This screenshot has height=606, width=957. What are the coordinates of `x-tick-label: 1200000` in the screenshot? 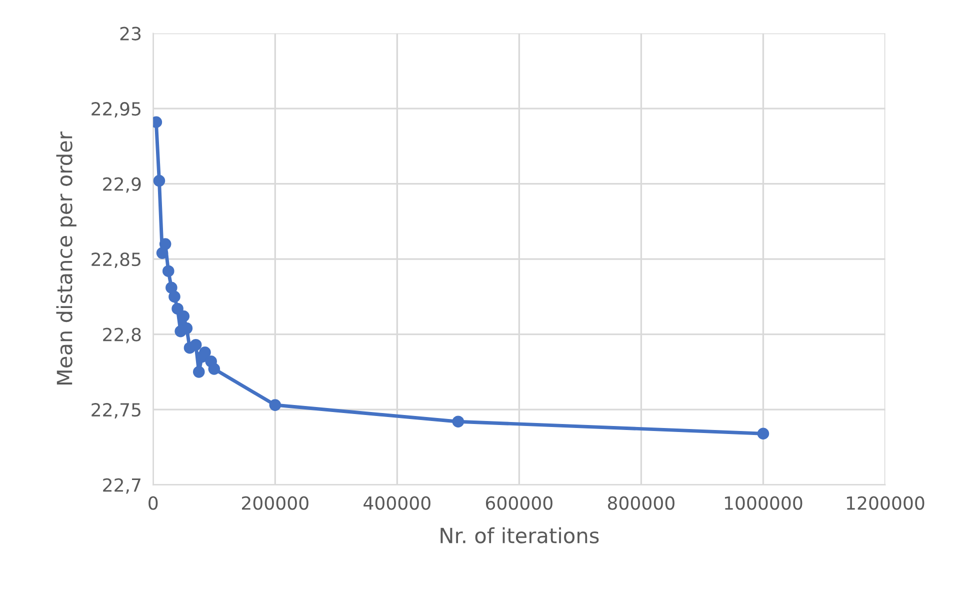 It's located at (885, 503).